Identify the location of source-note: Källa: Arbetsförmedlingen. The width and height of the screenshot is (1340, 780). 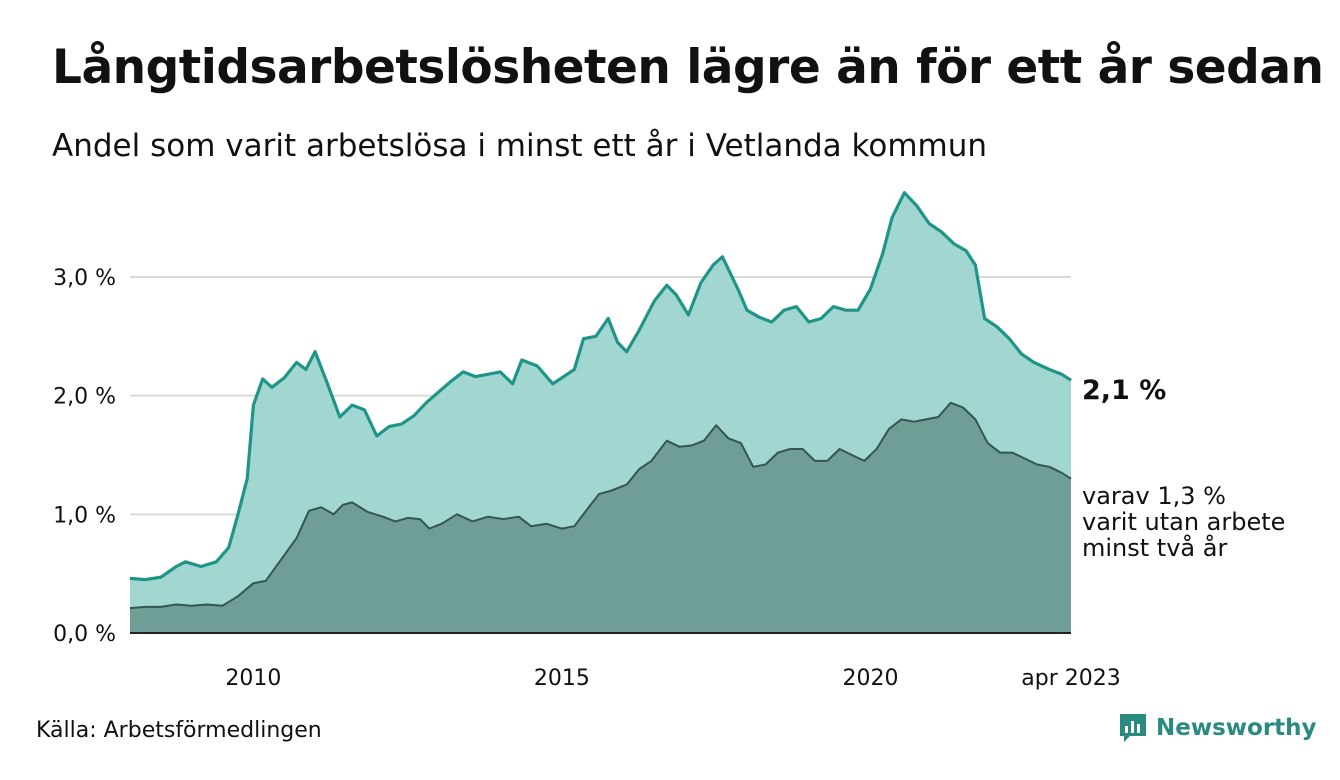
(179, 730).